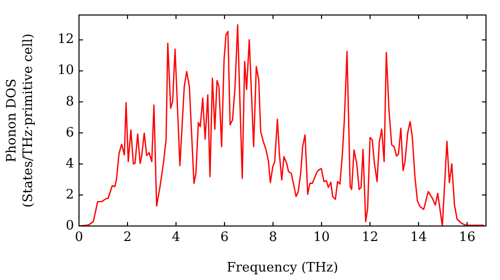  What do you see at coordinates (176, 238) in the screenshot?
I see `x-tick-label: 4` at bounding box center [176, 238].